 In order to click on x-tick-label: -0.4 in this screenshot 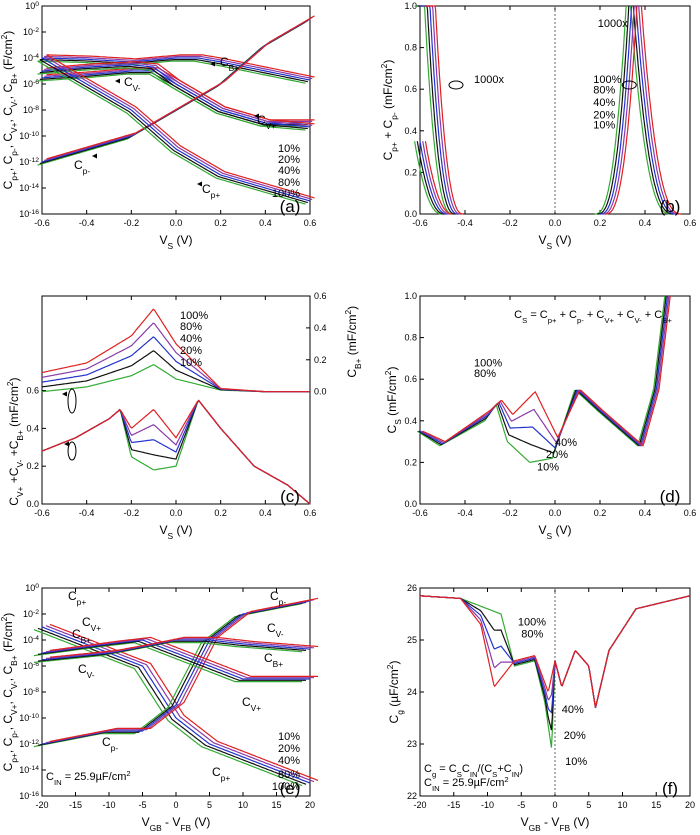, I will do `click(465, 223)`.